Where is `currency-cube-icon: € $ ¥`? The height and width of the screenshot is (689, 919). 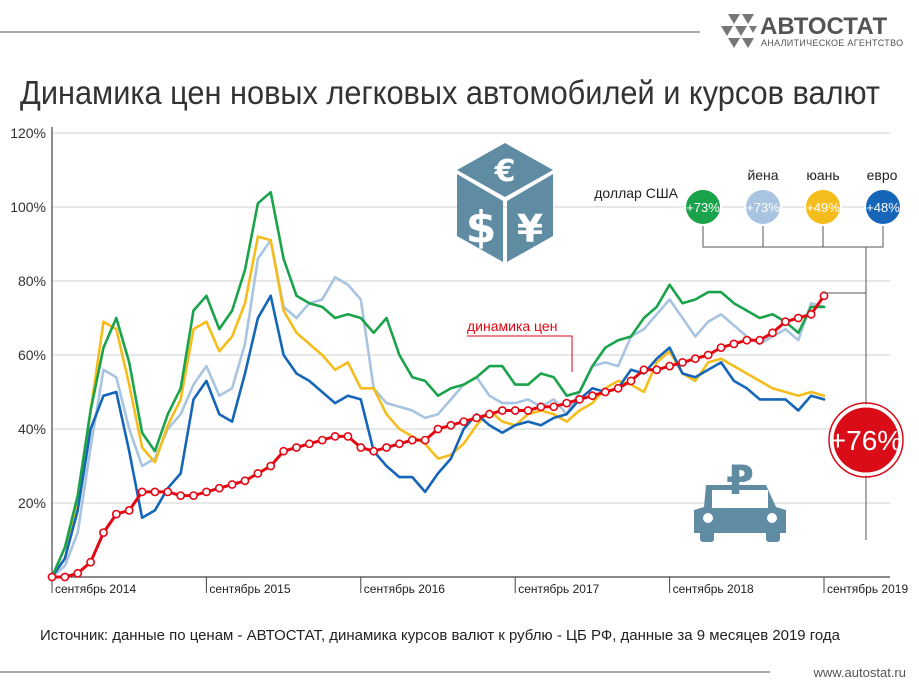 currency-cube-icon: € $ ¥ is located at coordinates (505, 202).